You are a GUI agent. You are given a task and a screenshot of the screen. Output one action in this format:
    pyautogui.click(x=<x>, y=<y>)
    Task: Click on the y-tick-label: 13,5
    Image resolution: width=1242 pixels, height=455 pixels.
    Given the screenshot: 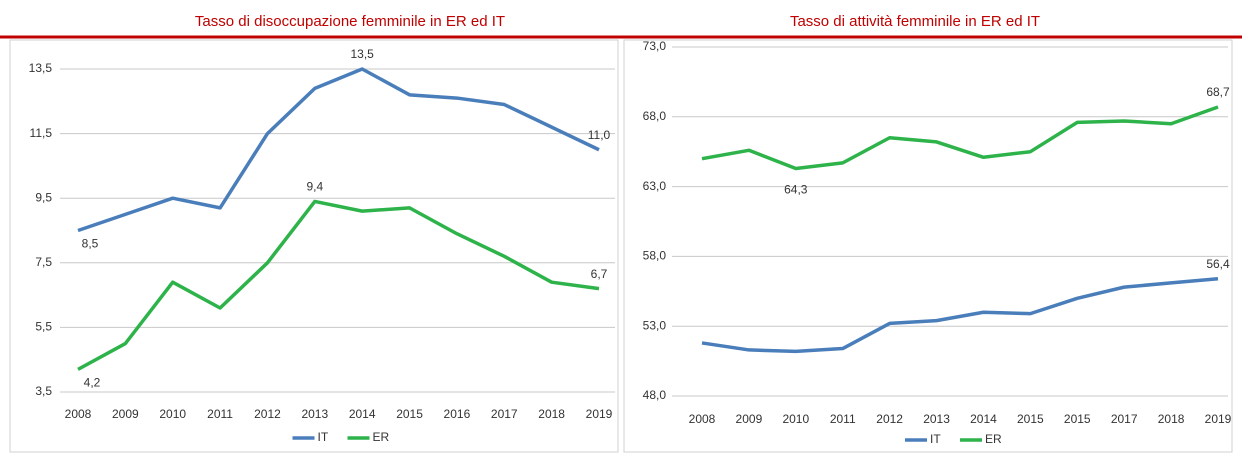 What is the action you would take?
    pyautogui.click(x=41, y=68)
    